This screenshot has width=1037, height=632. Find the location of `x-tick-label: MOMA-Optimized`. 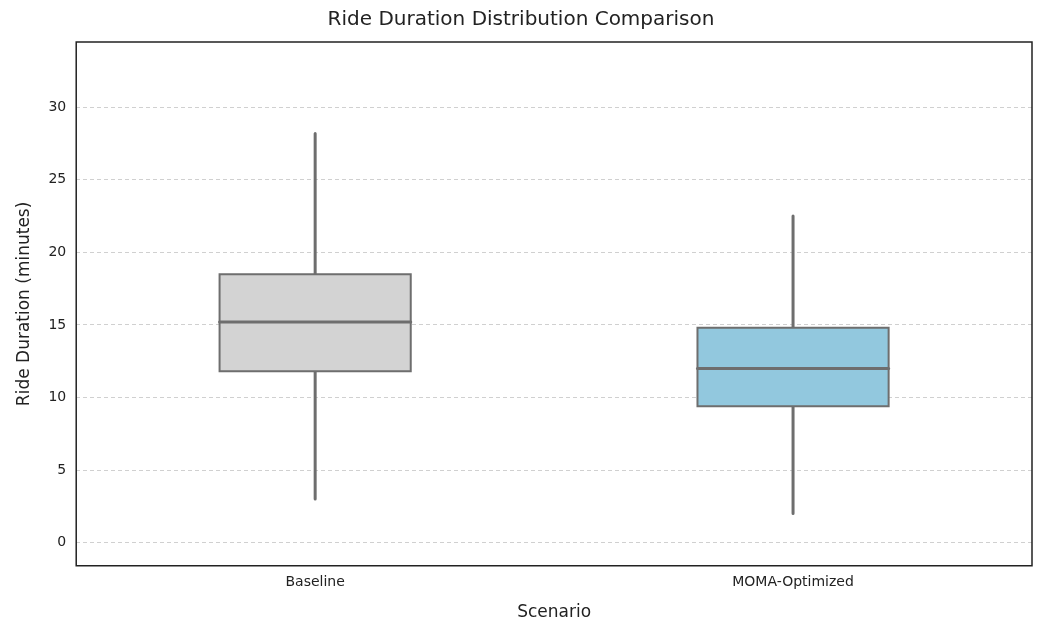

x-tick-label: MOMA-Optimized is located at coordinates (793, 580).